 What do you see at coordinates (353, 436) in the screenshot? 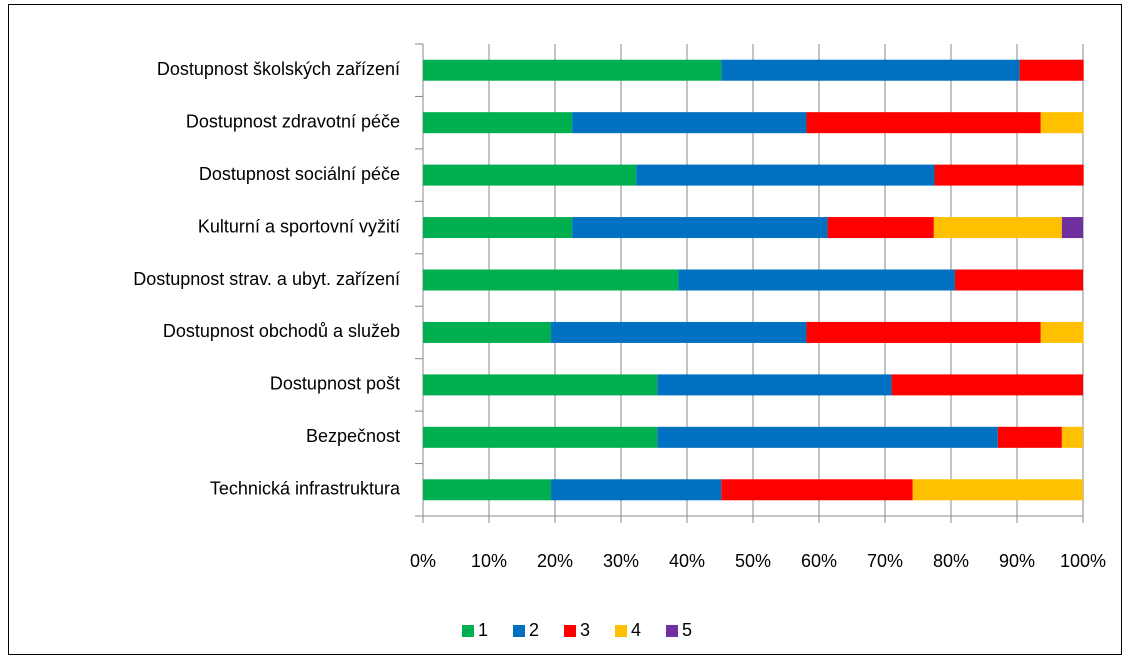
I see `y-tick-label: Bezpečnost` at bounding box center [353, 436].